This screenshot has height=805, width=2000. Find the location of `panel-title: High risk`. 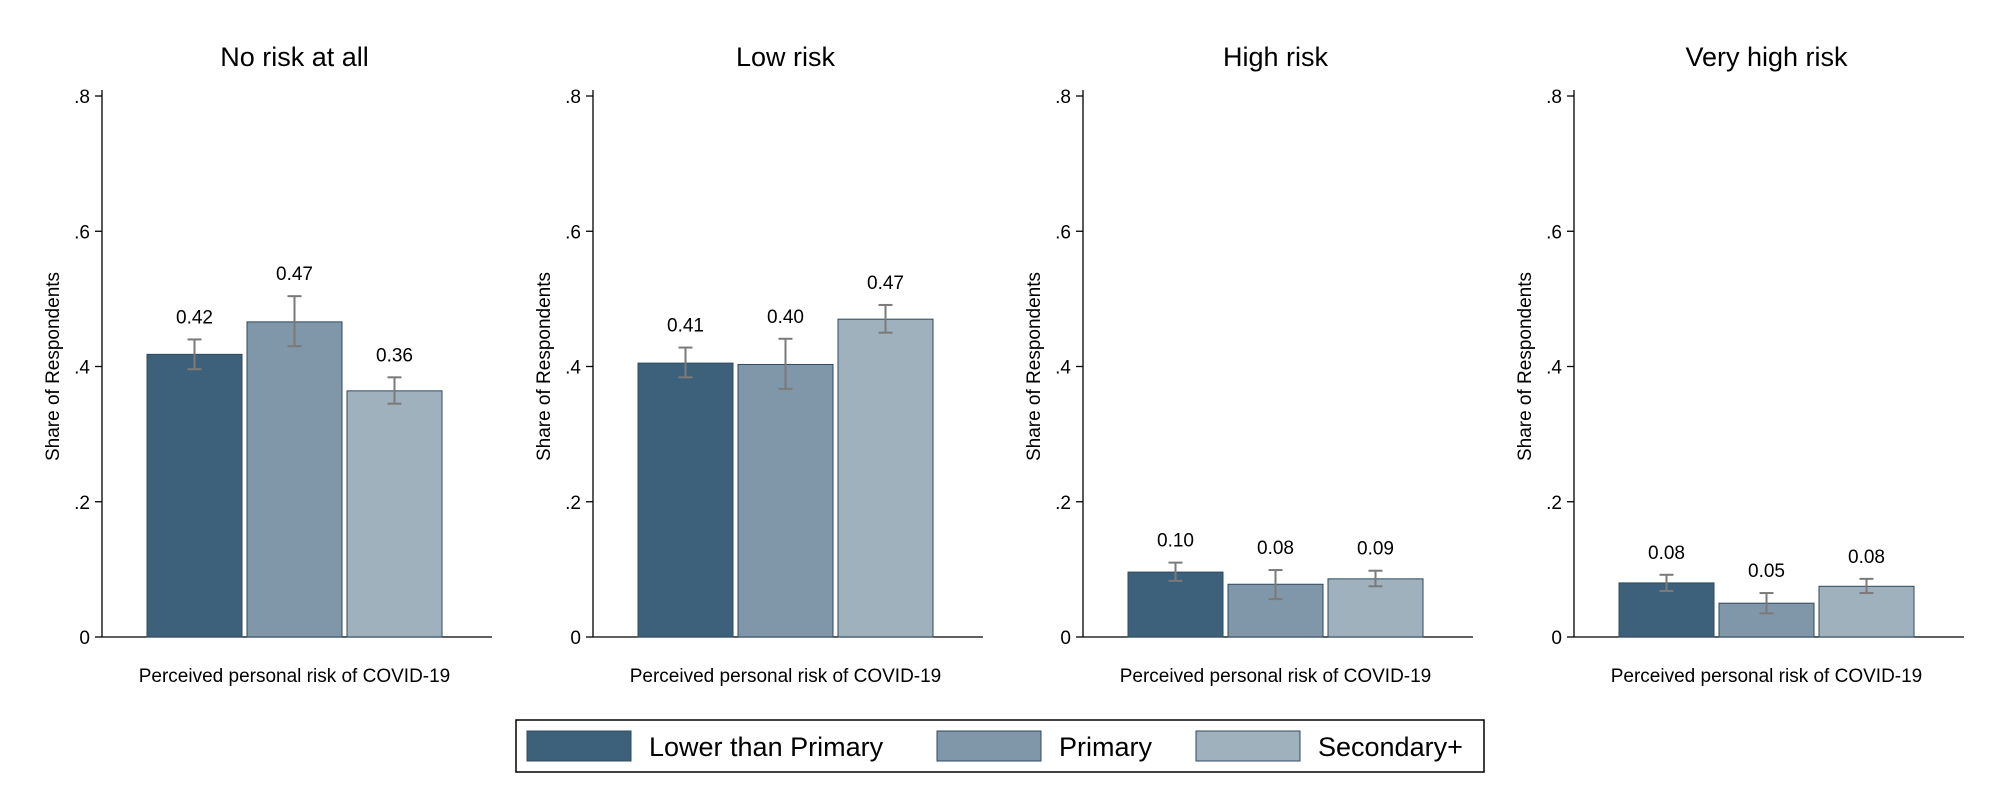

panel-title: High risk is located at coordinates (1276, 57).